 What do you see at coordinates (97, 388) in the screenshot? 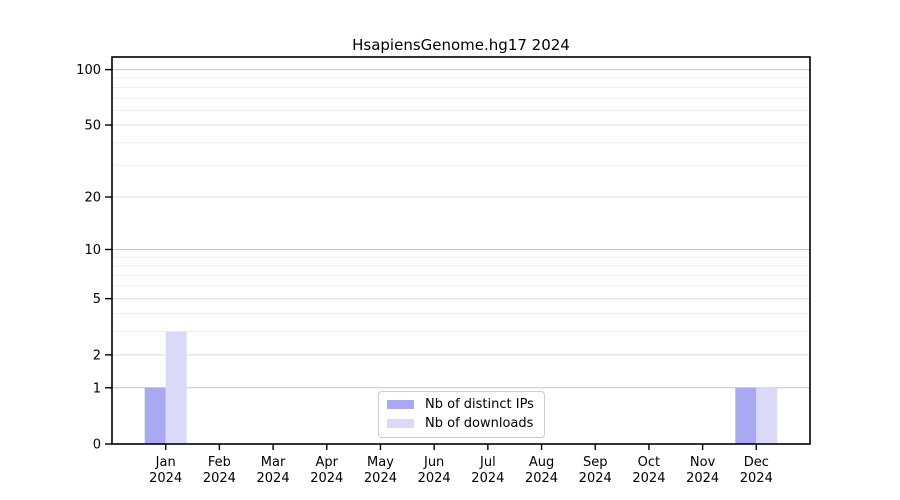
I see `svg-text: 1` at bounding box center [97, 388].